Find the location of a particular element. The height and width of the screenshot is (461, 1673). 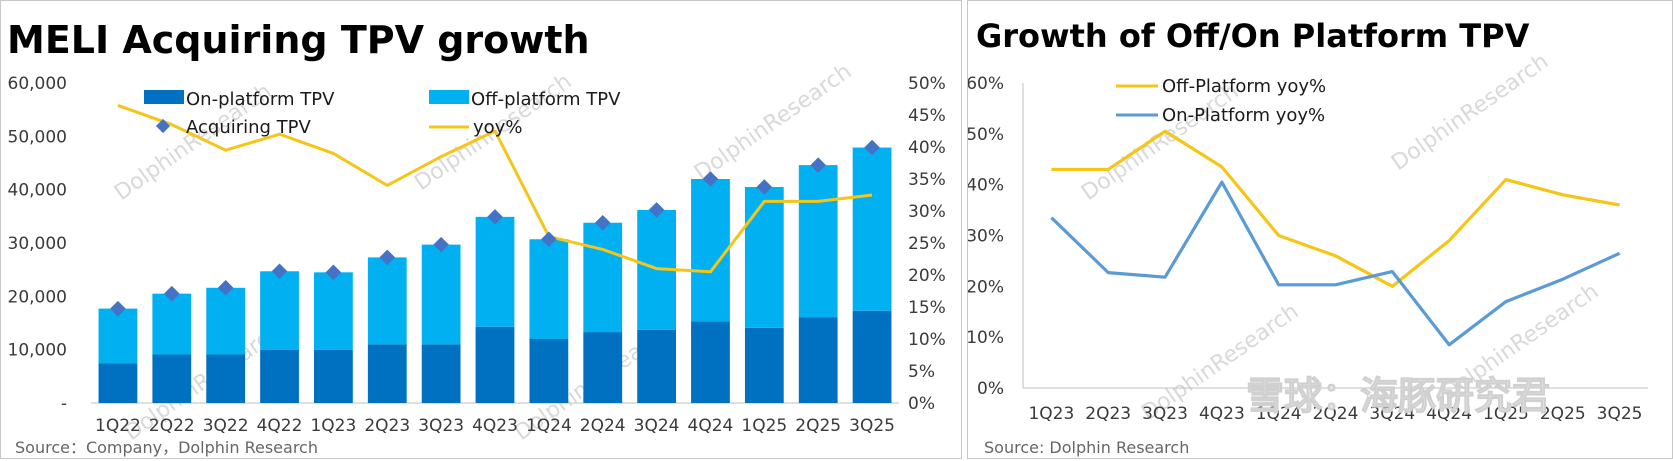

x-tick-label: 4Q22 is located at coordinates (280, 426).